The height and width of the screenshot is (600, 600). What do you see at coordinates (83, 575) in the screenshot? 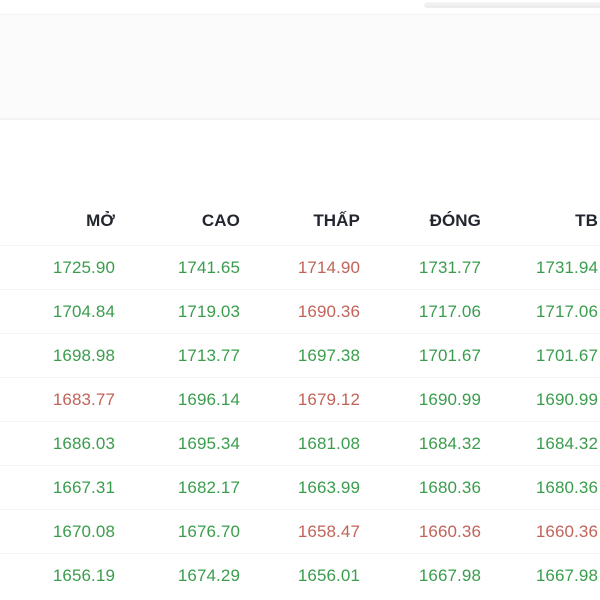
I see `open-value: 1656.19` at bounding box center [83, 575].